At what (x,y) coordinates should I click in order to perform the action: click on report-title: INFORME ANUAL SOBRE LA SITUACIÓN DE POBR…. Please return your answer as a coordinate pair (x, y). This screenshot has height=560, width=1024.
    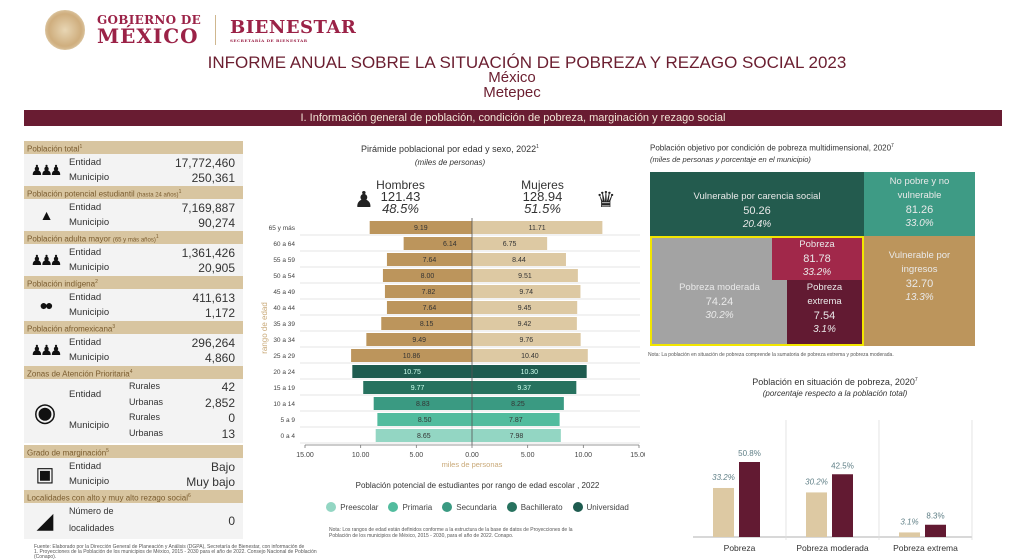
    Looking at the image, I should click on (527, 62).